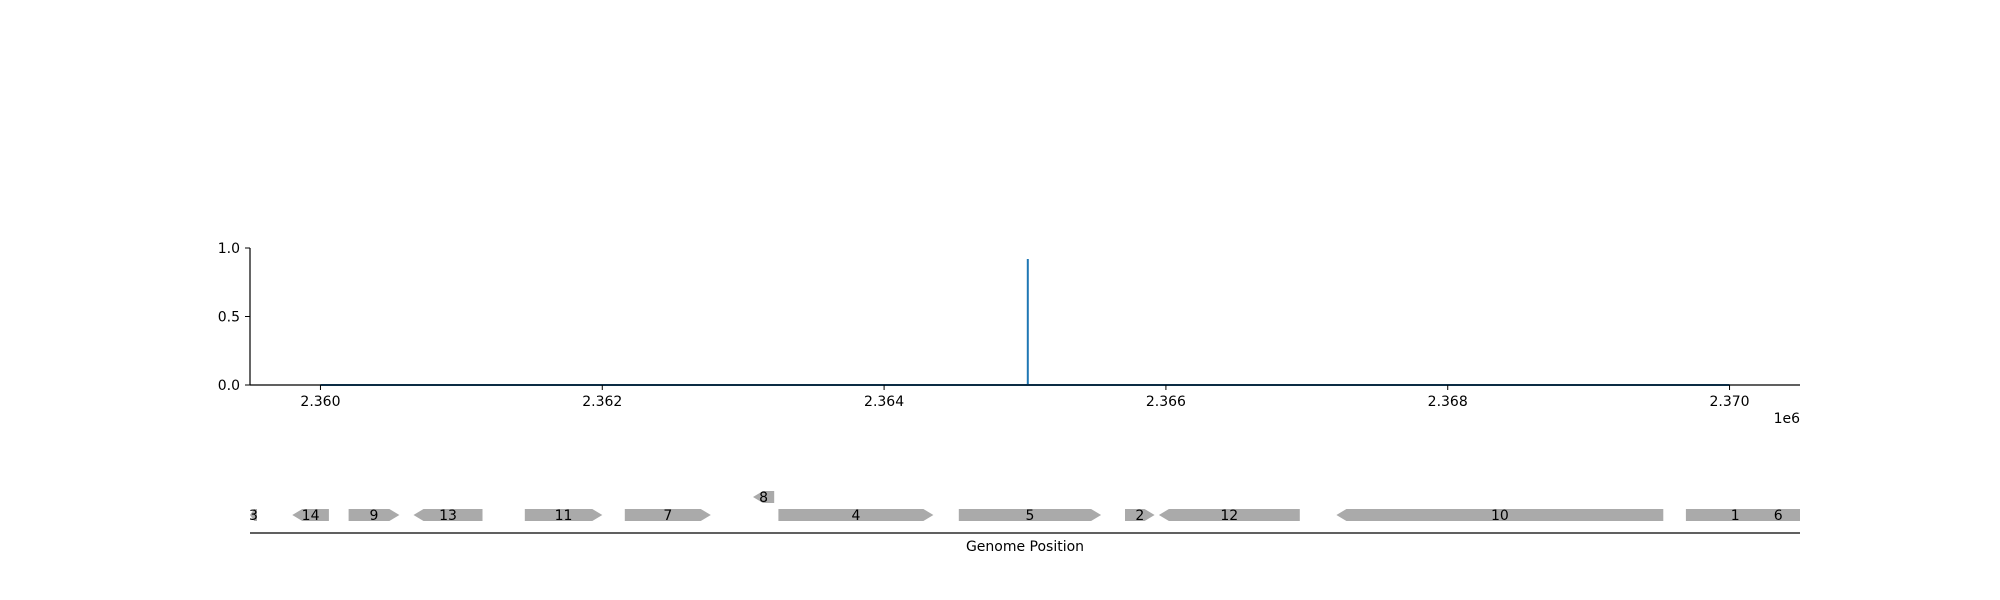 Image resolution: width=2000 pixels, height=600 pixels. I want to click on gene-label-11: 11, so click(564, 516).